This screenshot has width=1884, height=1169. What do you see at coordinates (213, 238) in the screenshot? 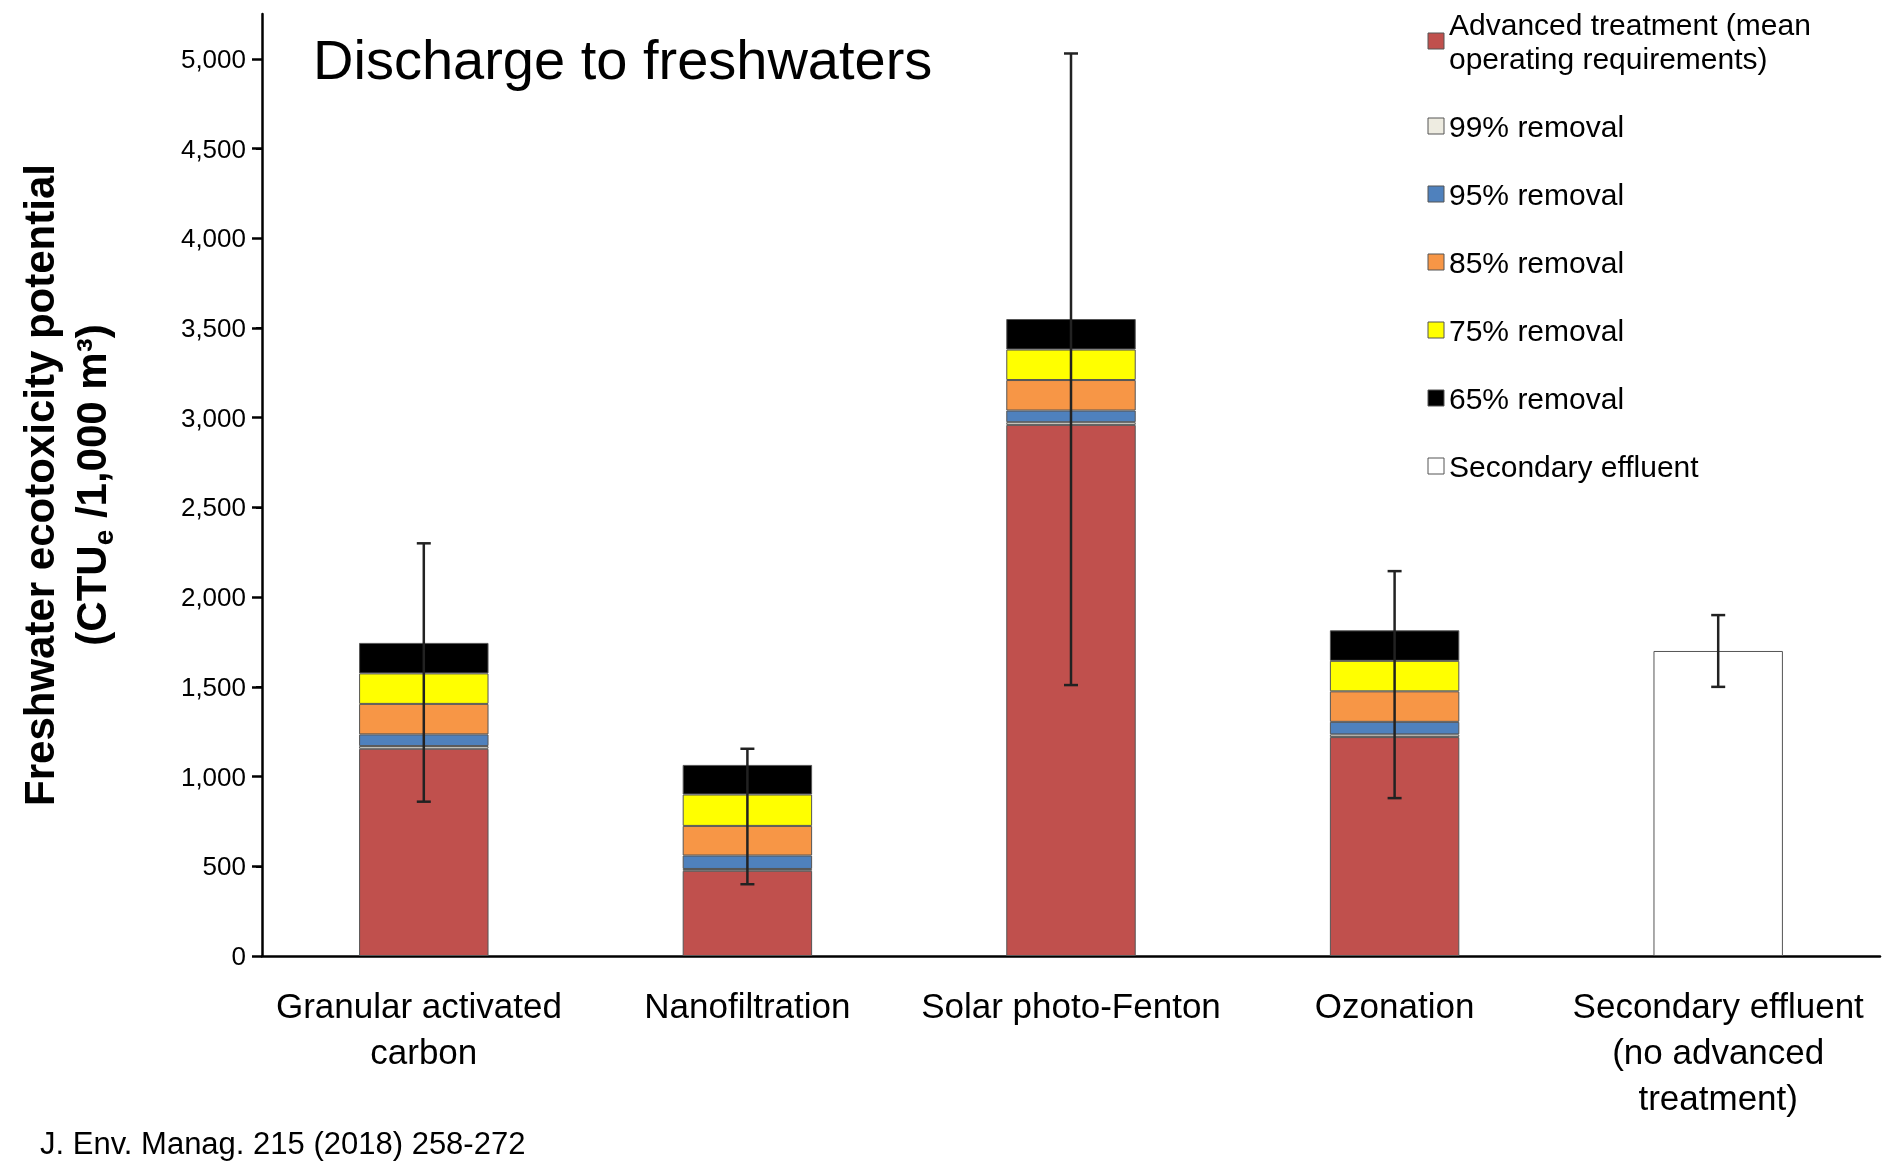
I see `y-tick-label: 4,000` at bounding box center [213, 238].